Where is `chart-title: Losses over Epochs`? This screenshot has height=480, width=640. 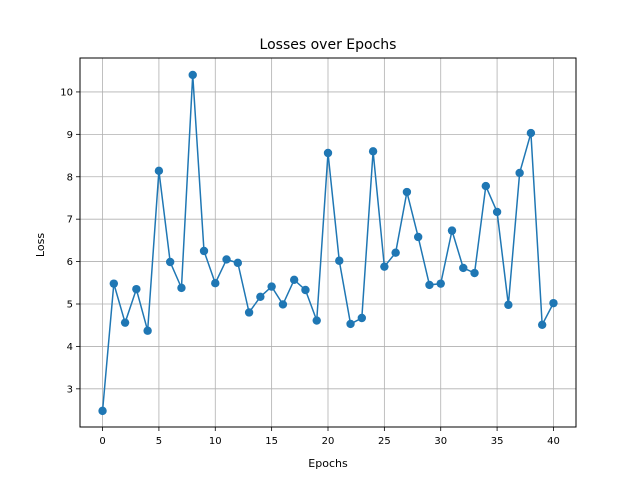 chart-title: Losses over Epochs is located at coordinates (328, 45).